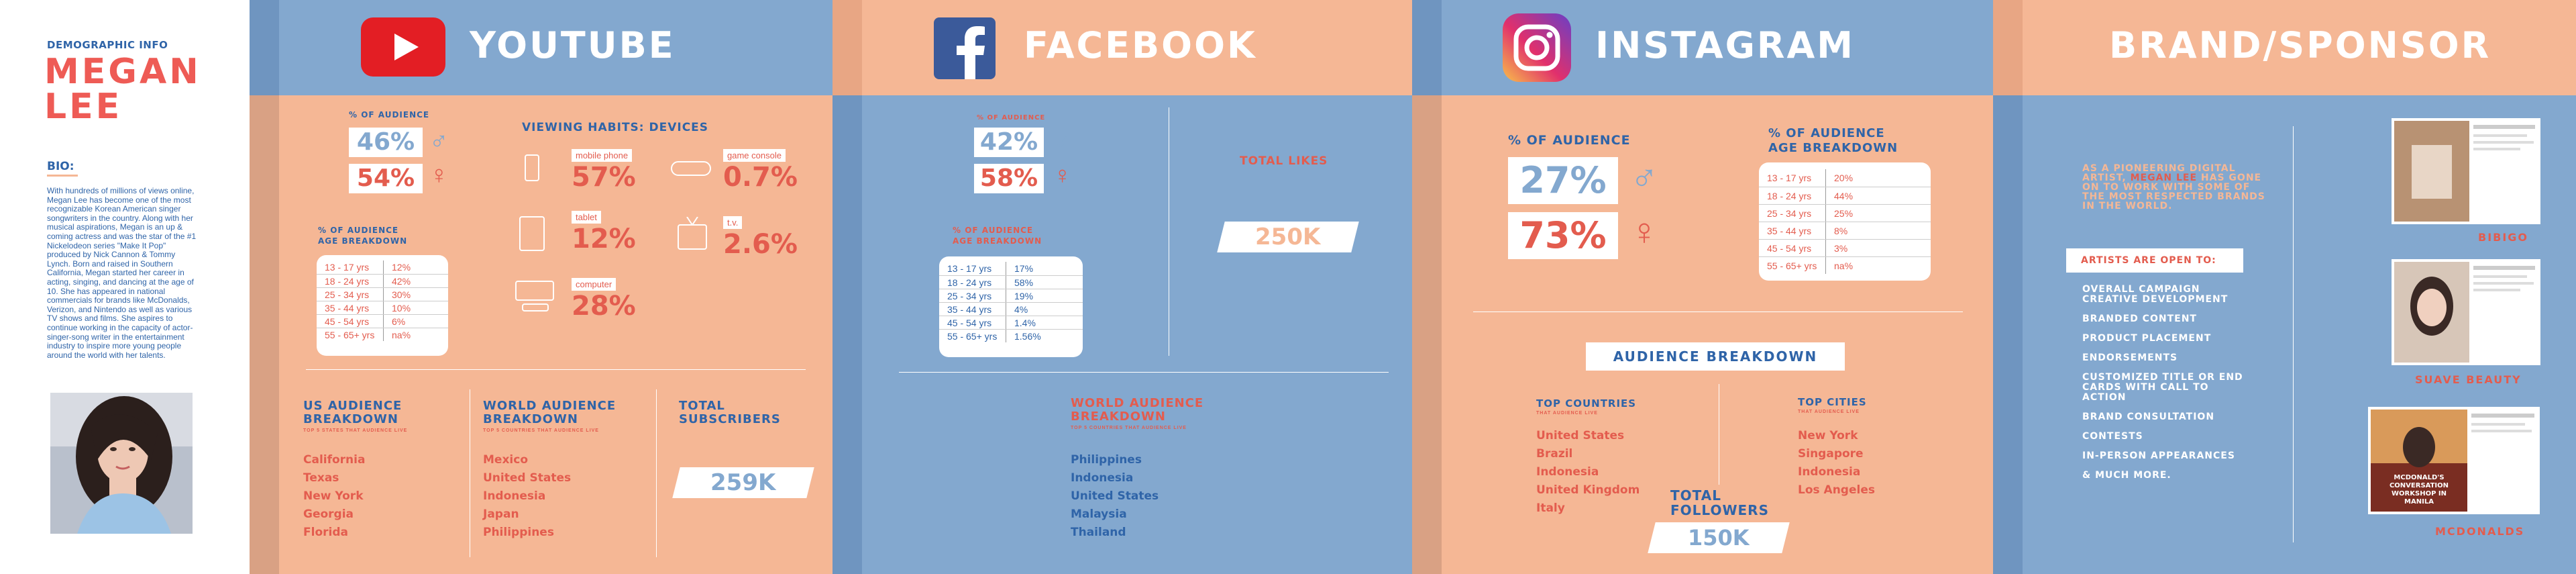 Image resolution: width=2576 pixels, height=574 pixels. I want to click on bio-underline, so click(62, 176).